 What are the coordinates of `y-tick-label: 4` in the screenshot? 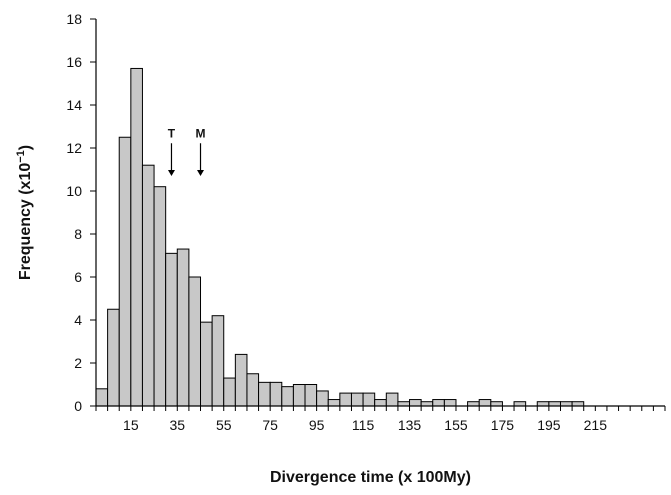 It's located at (78, 320).